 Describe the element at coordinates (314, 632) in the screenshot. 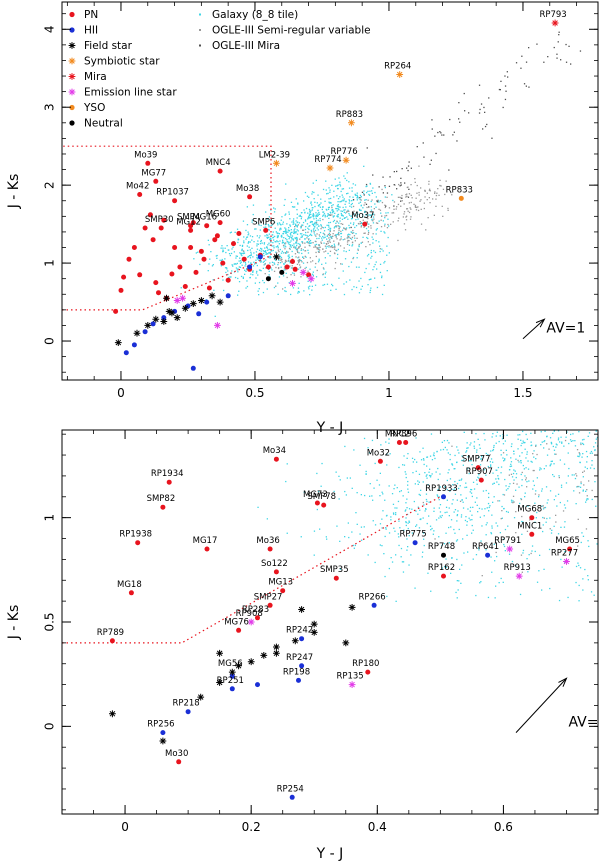

I see `point-field-star` at that location.